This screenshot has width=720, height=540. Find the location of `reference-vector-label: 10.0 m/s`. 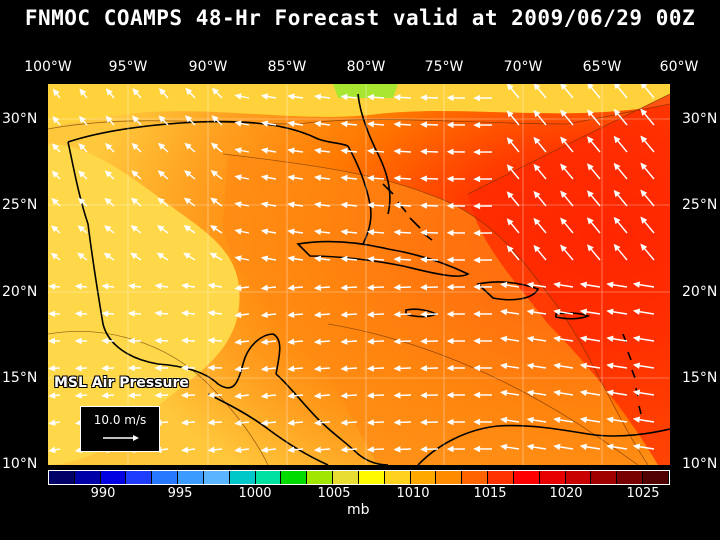

reference-vector-label: 10.0 m/s is located at coordinates (120, 420).